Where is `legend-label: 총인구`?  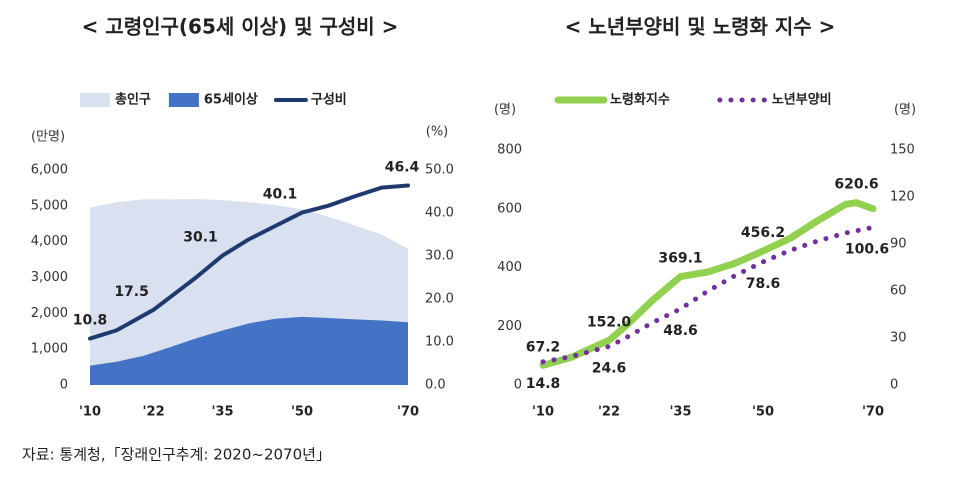 legend-label: 총인구 is located at coordinates (133, 100).